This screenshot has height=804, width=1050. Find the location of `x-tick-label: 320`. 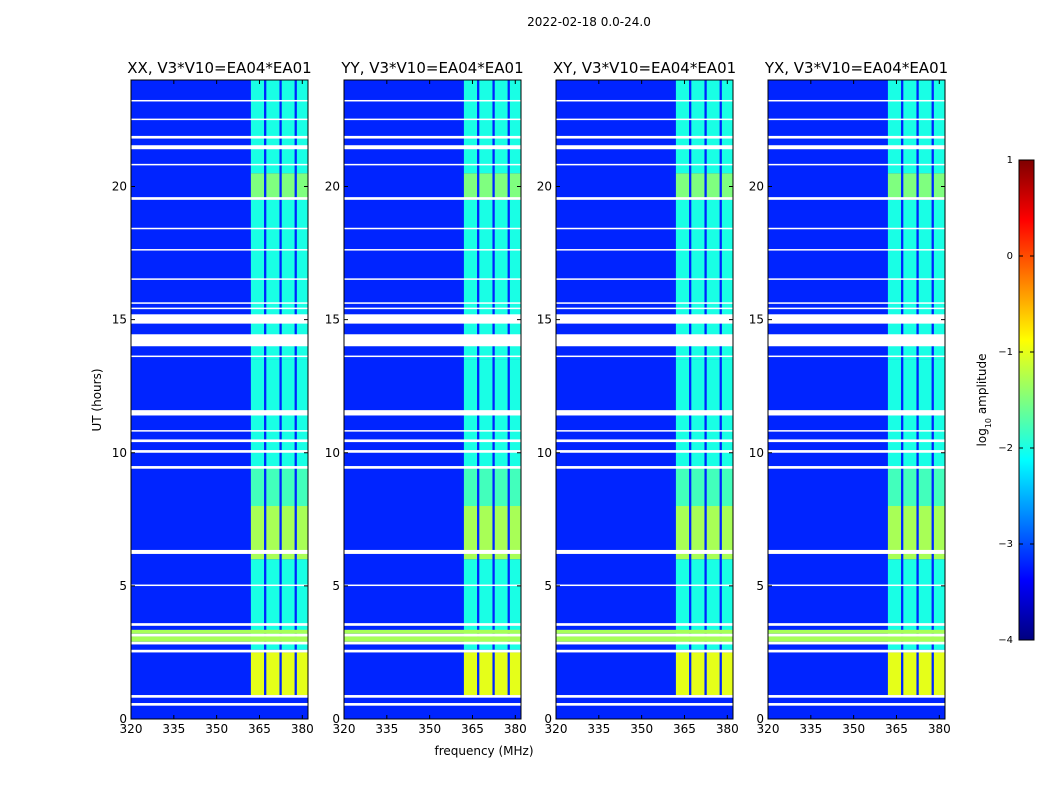

x-tick-label: 320 is located at coordinates (556, 729).